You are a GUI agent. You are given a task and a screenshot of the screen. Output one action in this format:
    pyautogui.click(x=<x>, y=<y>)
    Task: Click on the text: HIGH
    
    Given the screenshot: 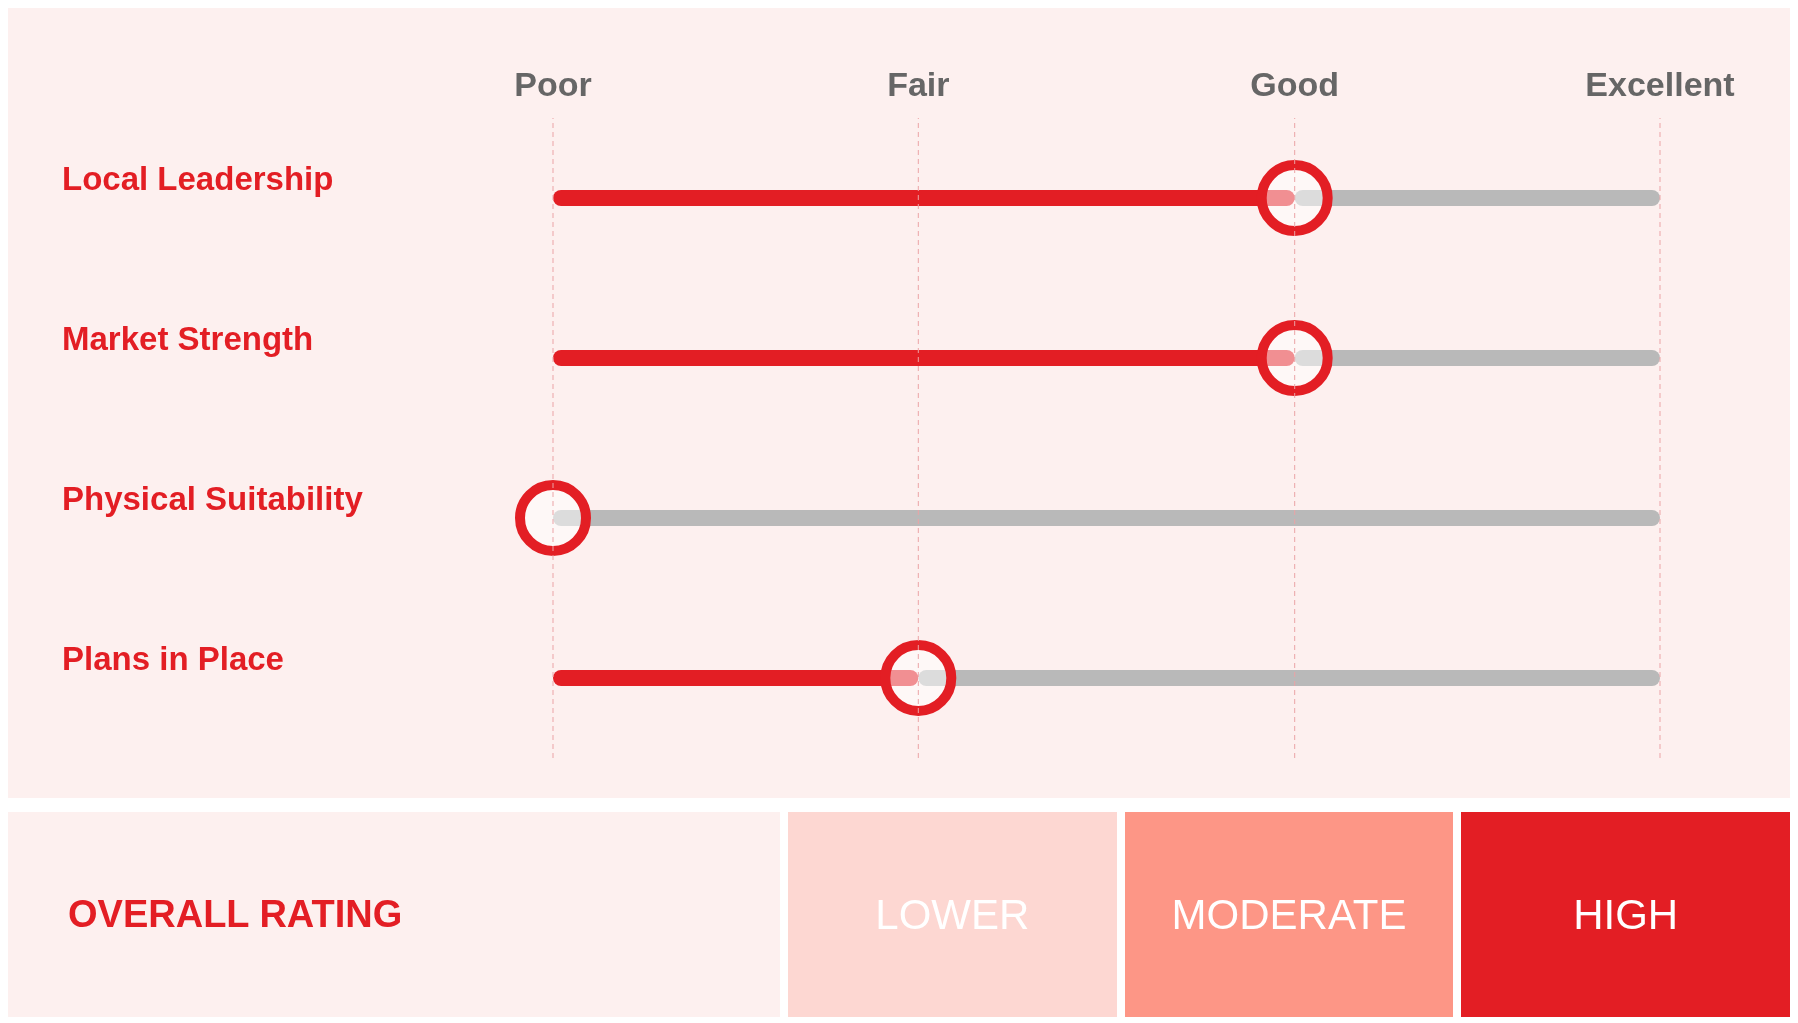 What is the action you would take?
    pyautogui.click(x=1626, y=914)
    